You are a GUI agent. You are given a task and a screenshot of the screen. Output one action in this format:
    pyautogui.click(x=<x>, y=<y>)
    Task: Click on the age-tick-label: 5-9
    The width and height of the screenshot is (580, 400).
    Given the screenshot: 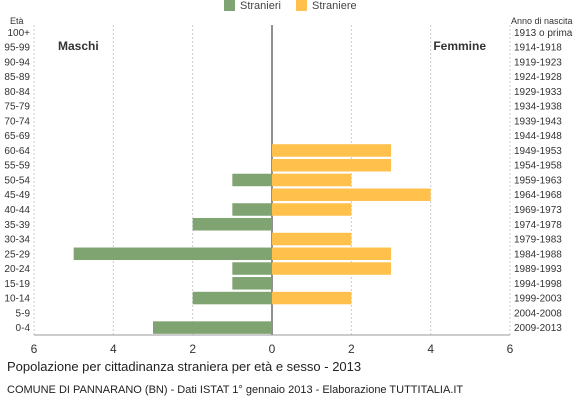 What is the action you would take?
    pyautogui.click(x=23, y=313)
    